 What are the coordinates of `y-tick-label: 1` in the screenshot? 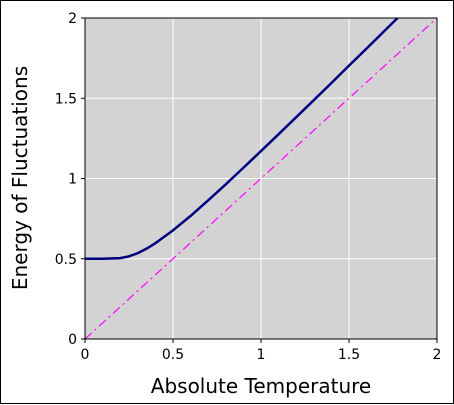 It's located at (72, 180).